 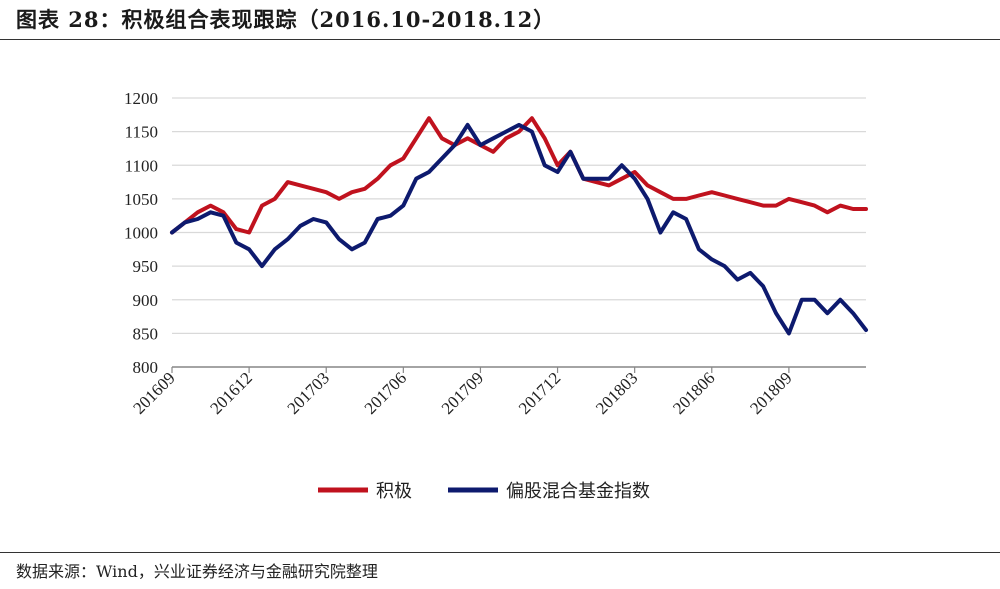 What do you see at coordinates (578, 491) in the screenshot?
I see `legend-label-1: 偏股混合基金指数` at bounding box center [578, 491].